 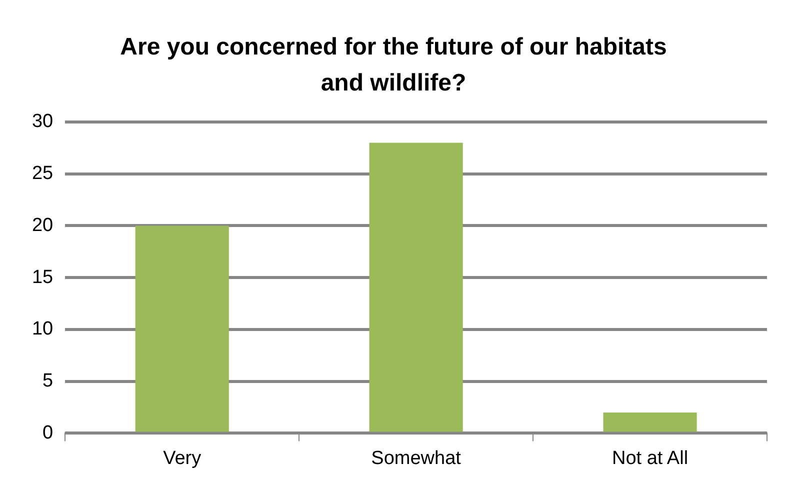 What do you see at coordinates (182, 458) in the screenshot?
I see `x-tick-label: Very` at bounding box center [182, 458].